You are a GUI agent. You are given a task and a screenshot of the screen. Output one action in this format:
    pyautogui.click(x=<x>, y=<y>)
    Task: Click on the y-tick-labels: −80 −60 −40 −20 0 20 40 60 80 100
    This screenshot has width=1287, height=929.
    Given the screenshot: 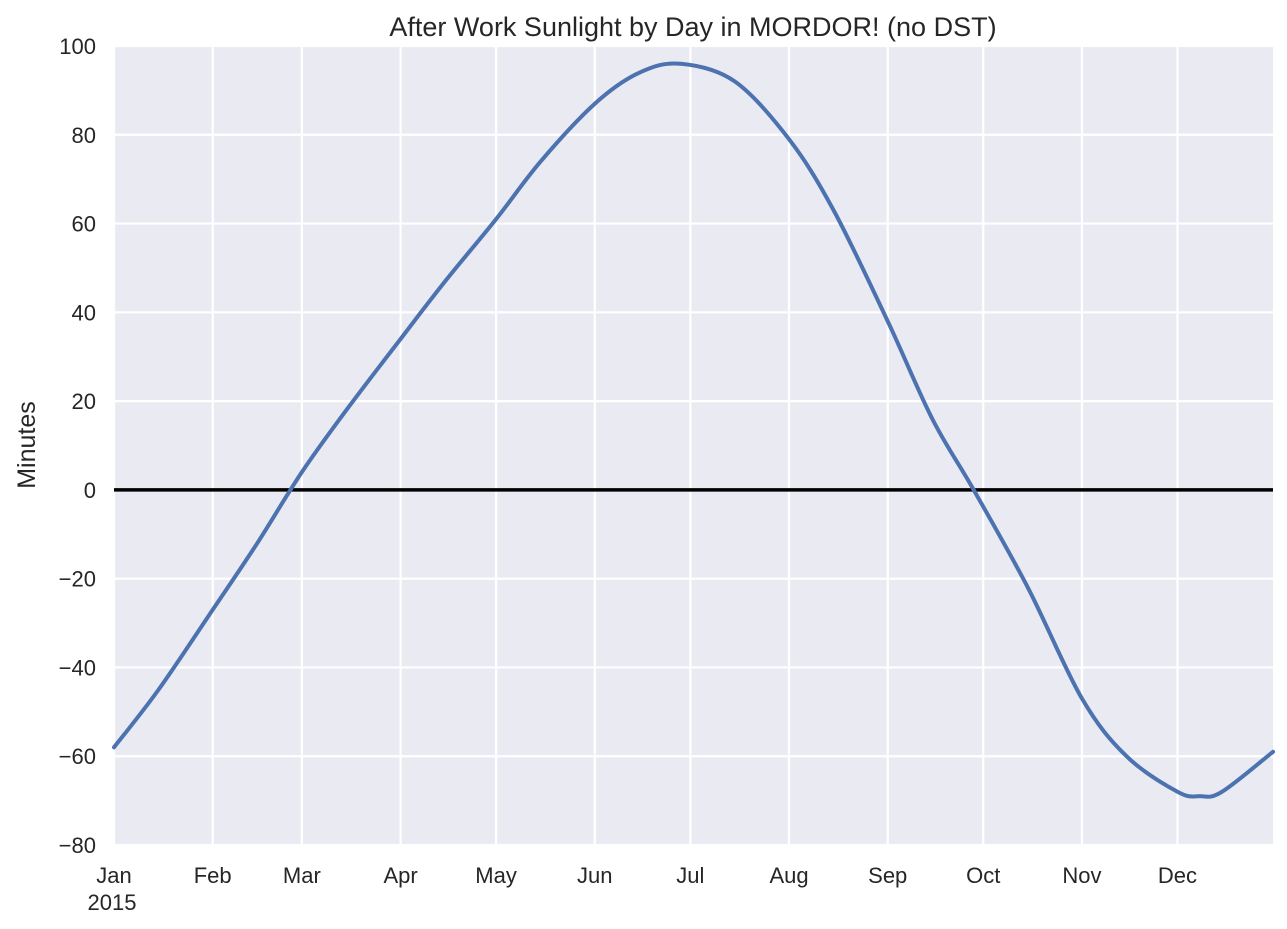 What is the action you would take?
    pyautogui.click(x=77, y=446)
    